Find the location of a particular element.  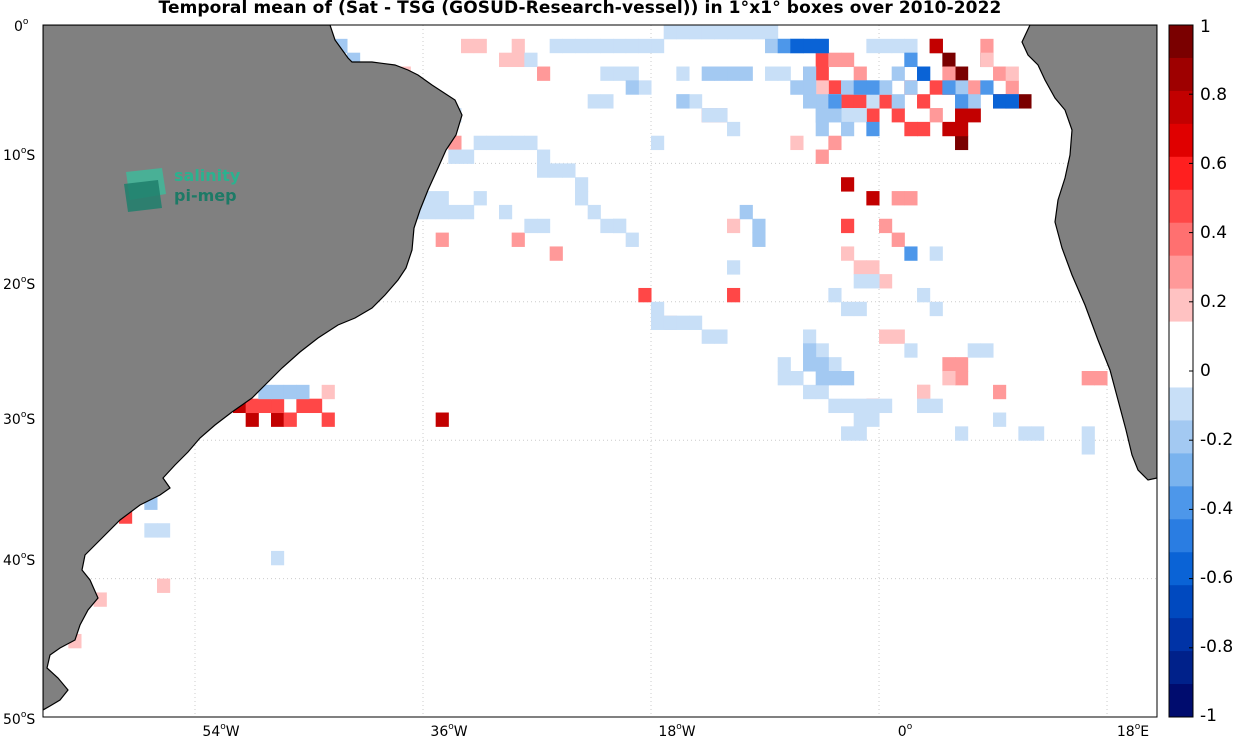

logo-icon is located at coordinates (145, 190).